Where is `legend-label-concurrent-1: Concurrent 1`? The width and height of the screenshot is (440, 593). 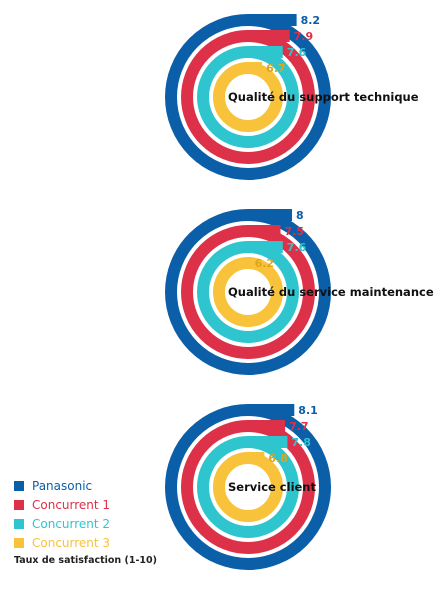 legend-label-concurrent-1: Concurrent 1 is located at coordinates (71, 504).